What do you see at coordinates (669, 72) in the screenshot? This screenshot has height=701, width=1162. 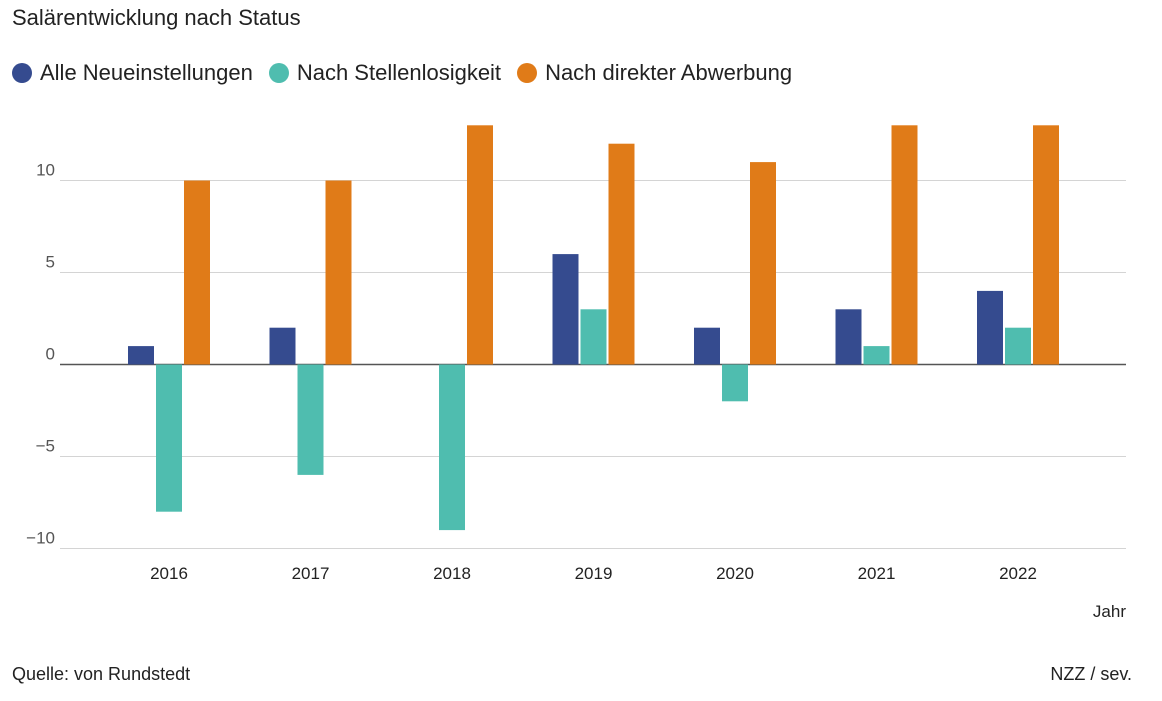 I see `legend-label-abwerbung: Nach direkter Abwerbung` at bounding box center [669, 72].